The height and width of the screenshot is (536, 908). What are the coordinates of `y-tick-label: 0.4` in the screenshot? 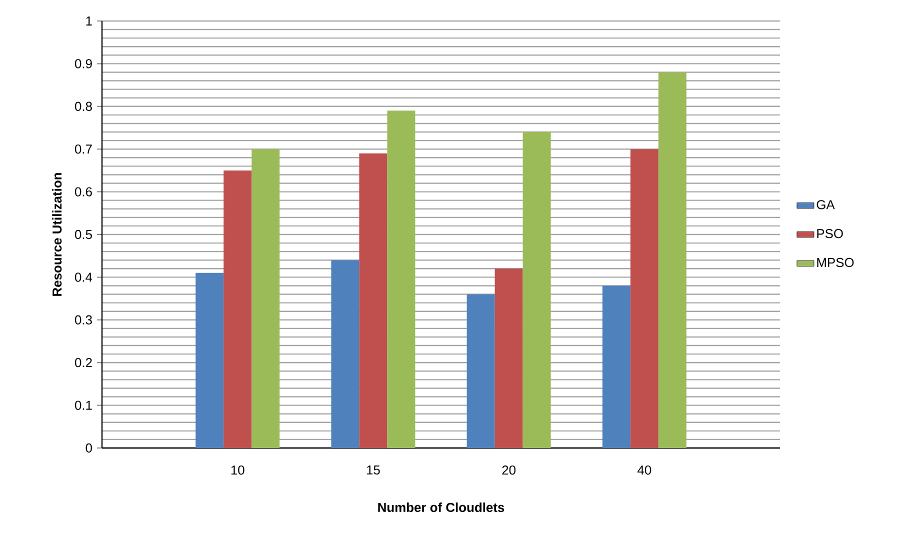 It's located at (83, 277).